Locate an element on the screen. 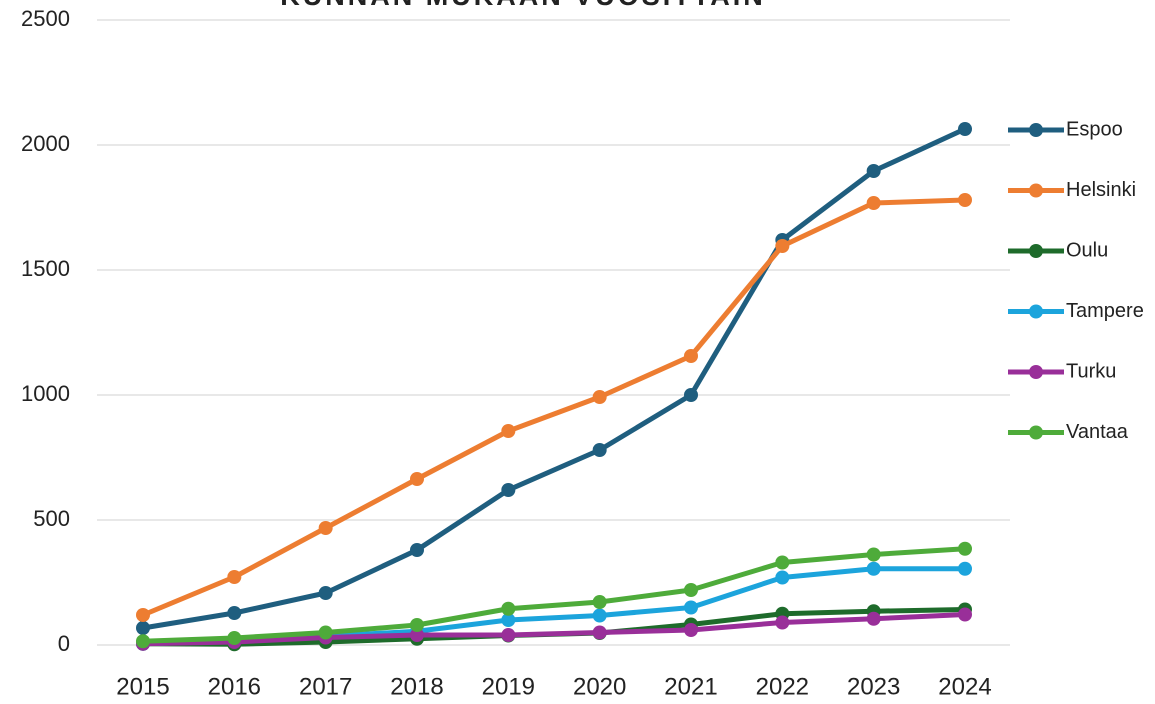 This screenshot has width=1155, height=704. legend-label: Tampere is located at coordinates (1105, 311).